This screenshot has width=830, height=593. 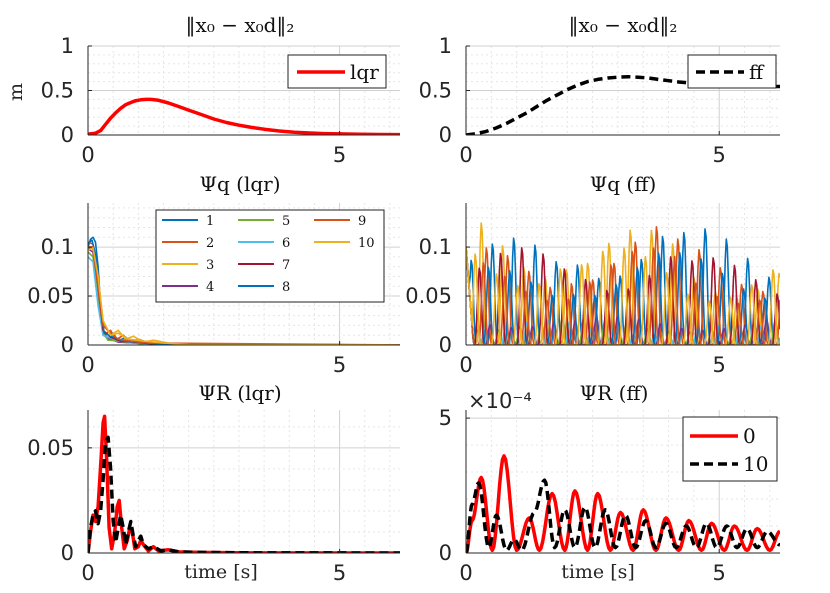 I want to click on panel-5-axes: 0 5 0 0.05, so click(x=213, y=497).